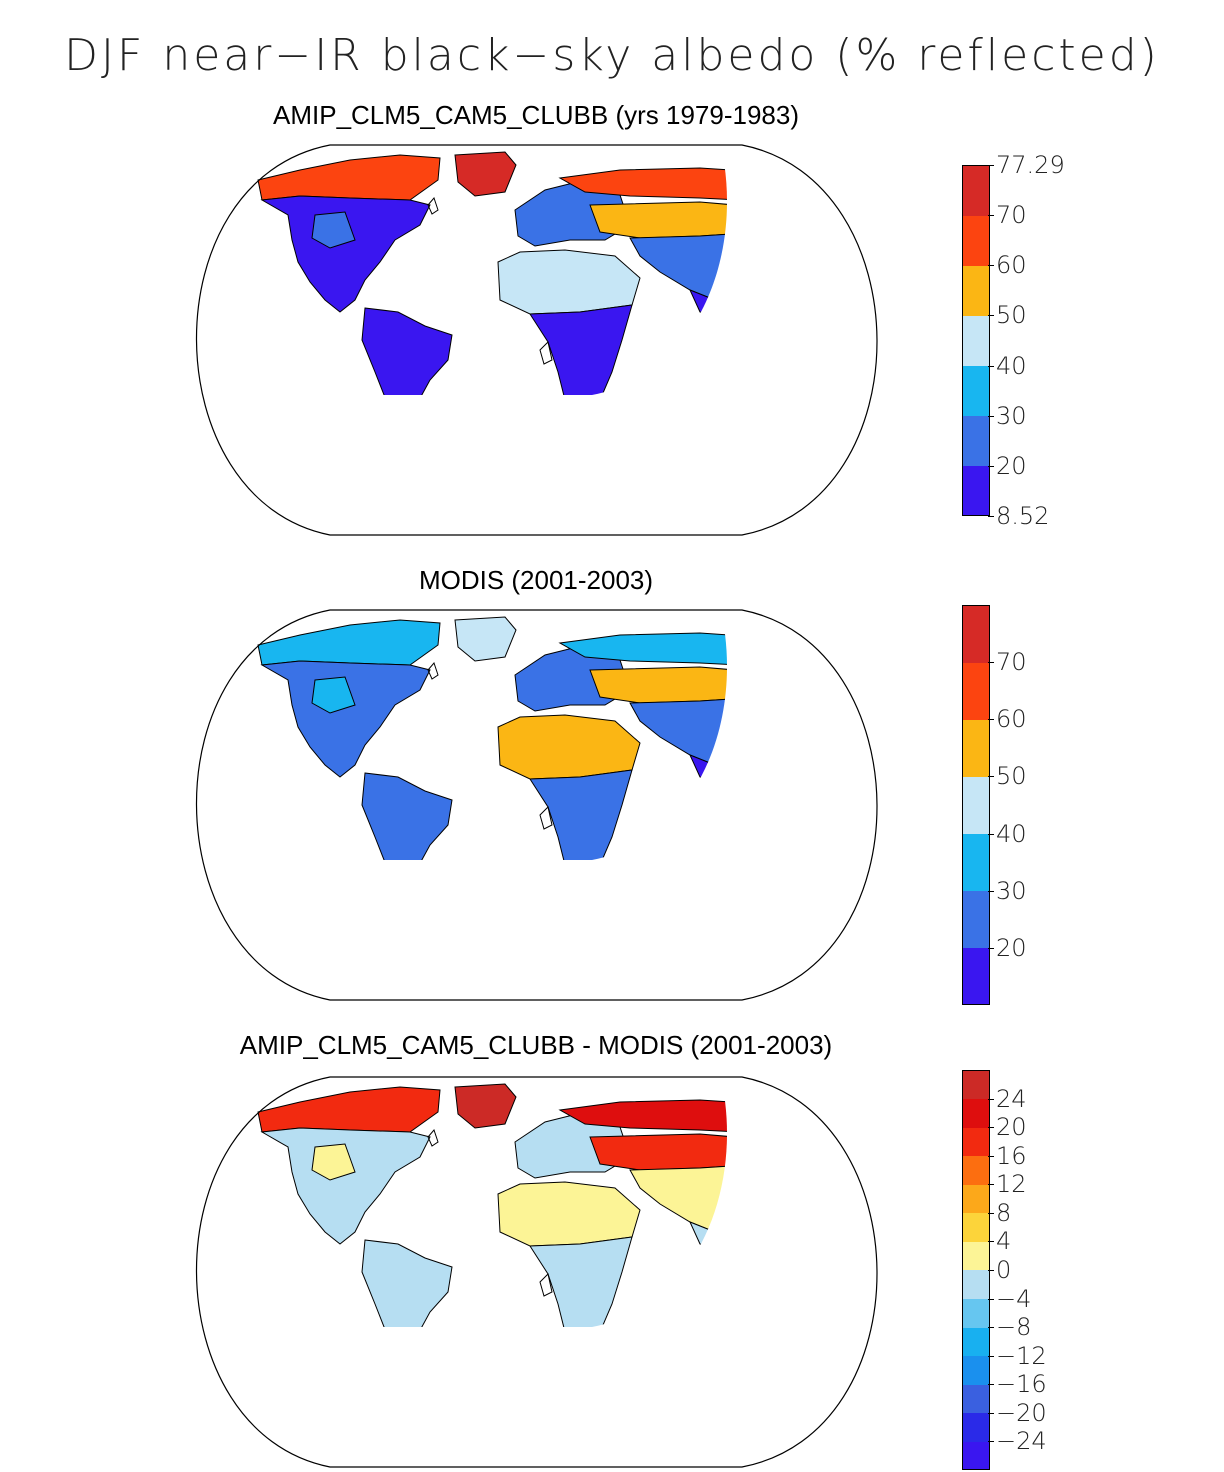 The height and width of the screenshot is (1472, 1224). I want to click on region-antarctica, so click(552, 1443).